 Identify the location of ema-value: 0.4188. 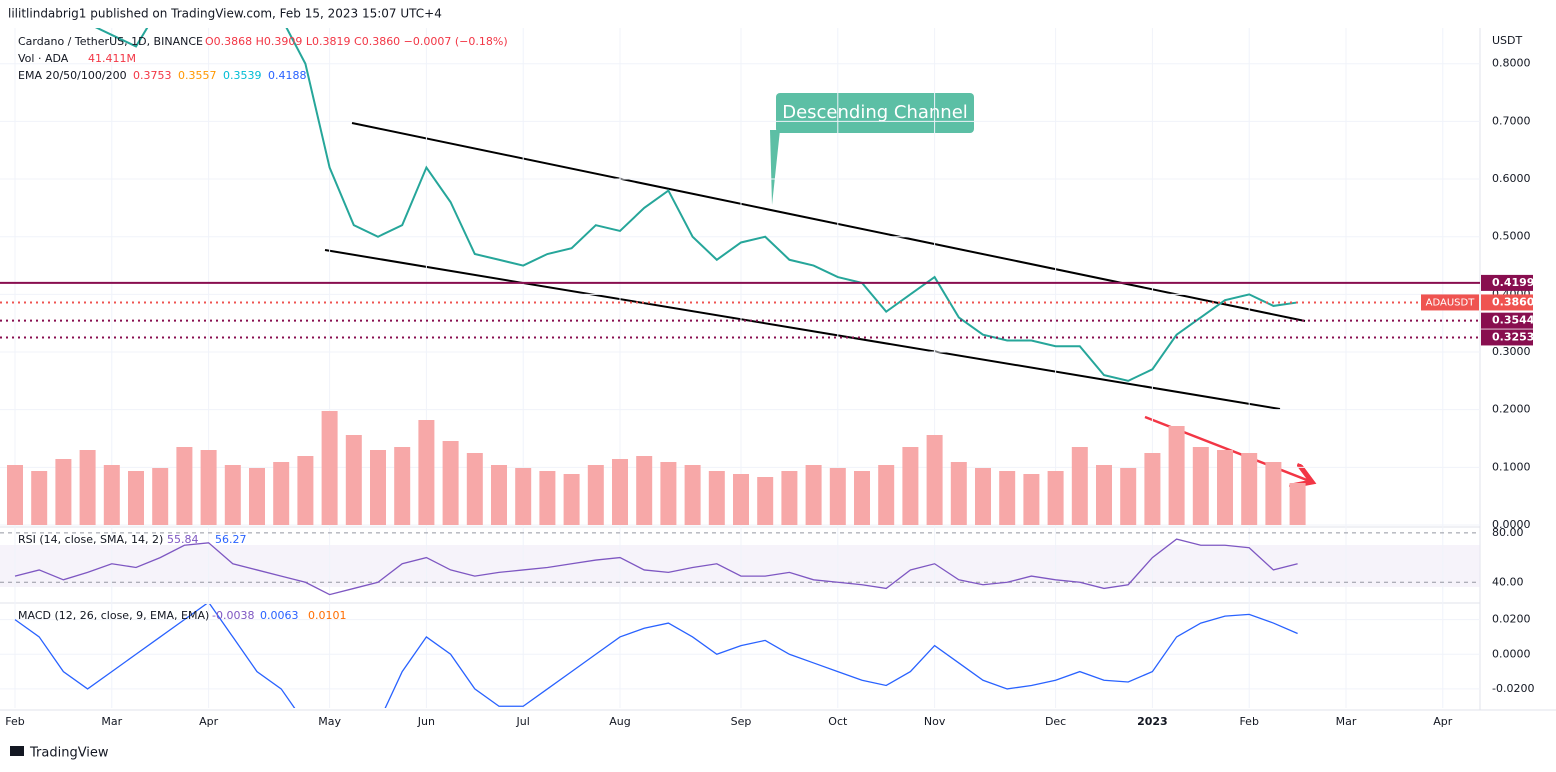
(287, 75).